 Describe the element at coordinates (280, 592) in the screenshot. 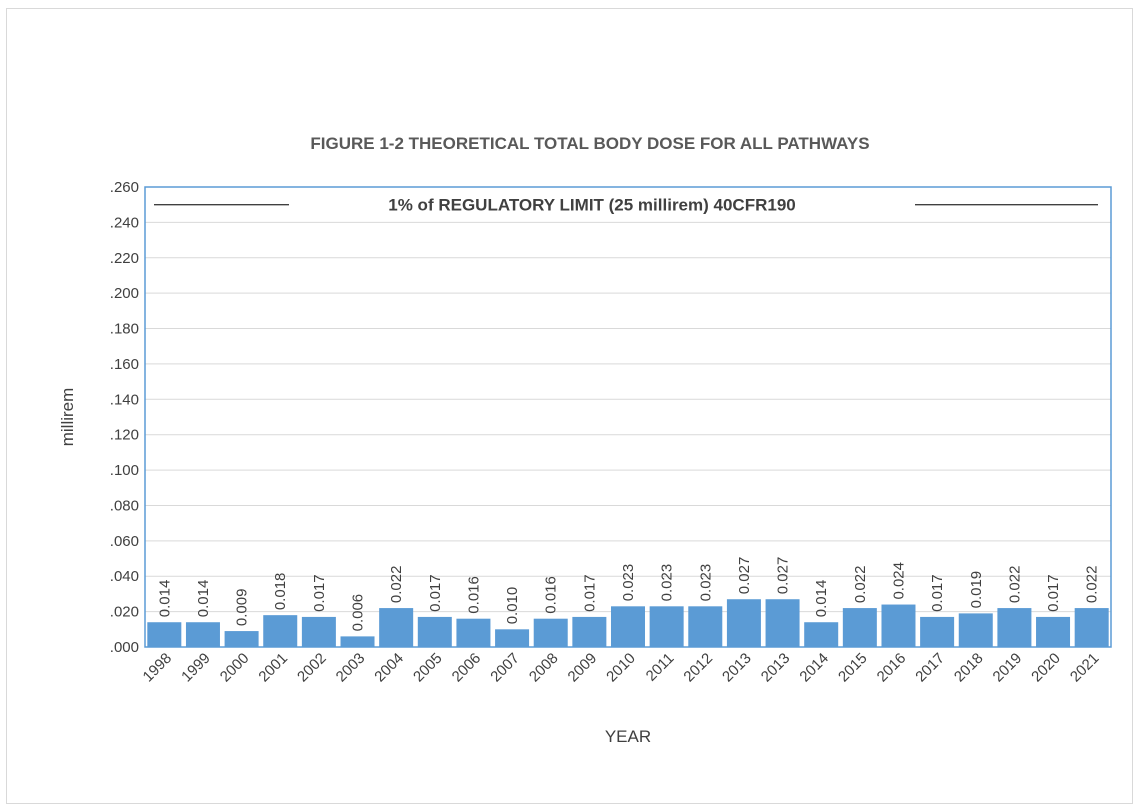

I see `data-label: 0.018` at that location.